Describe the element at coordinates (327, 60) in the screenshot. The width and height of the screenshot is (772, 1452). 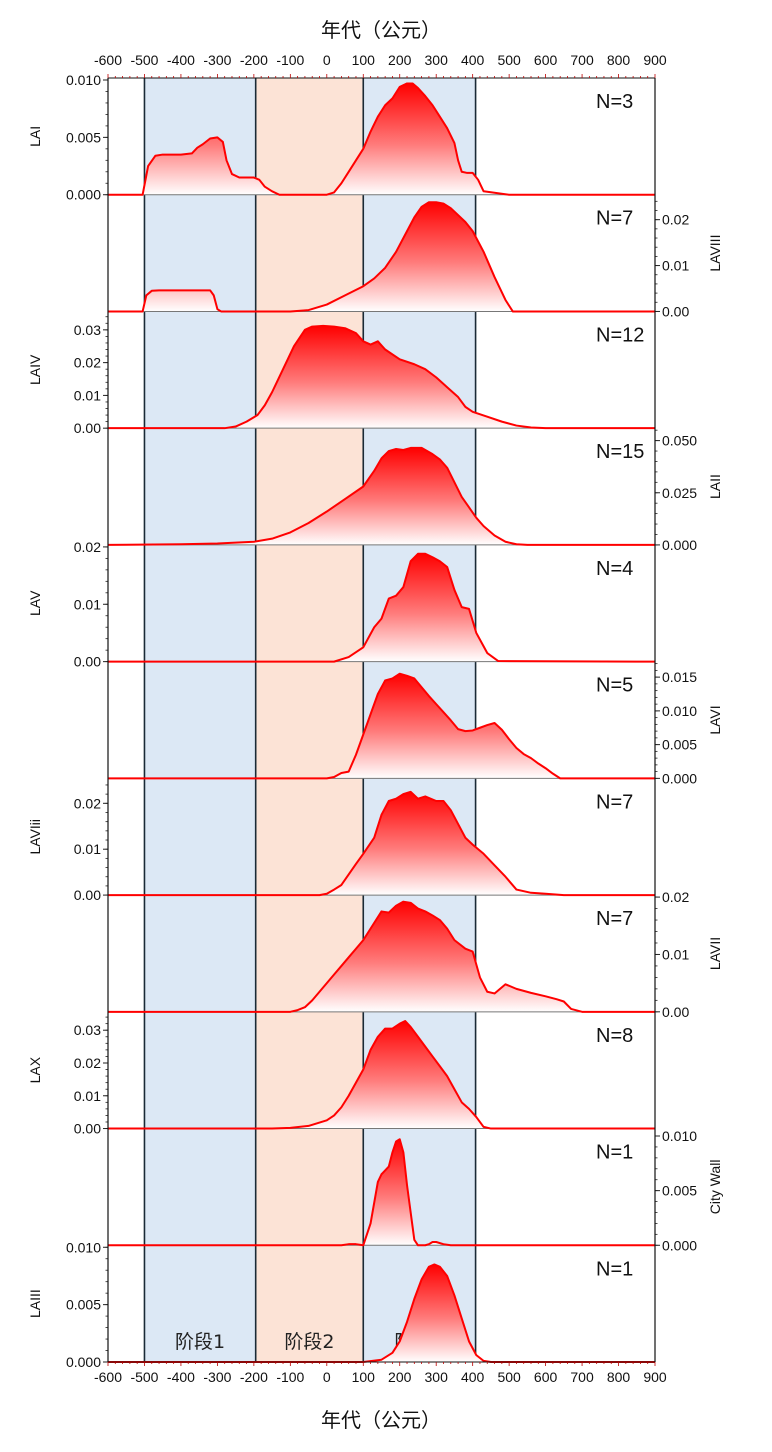
I see `x-tick-label-top: 0` at that location.